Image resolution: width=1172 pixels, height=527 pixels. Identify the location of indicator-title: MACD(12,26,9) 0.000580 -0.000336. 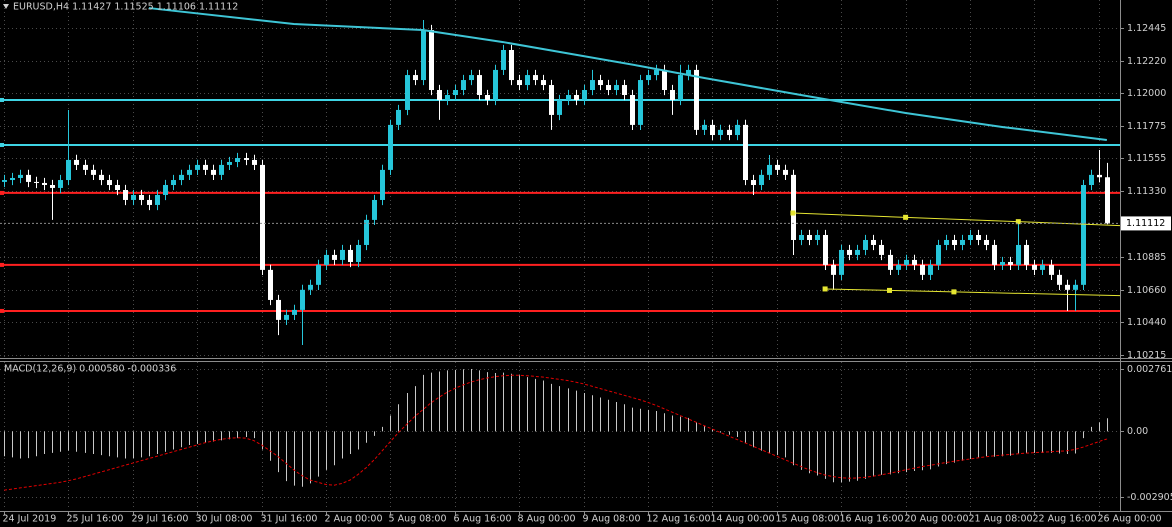
(90, 369).